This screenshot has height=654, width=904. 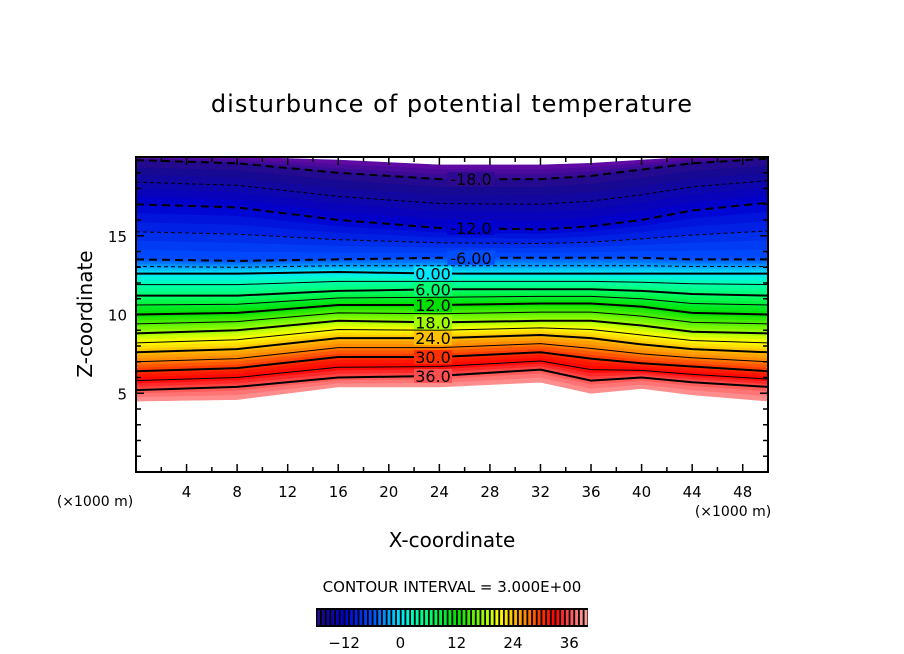 I want to click on contour-label: 36.0, so click(x=433, y=376).